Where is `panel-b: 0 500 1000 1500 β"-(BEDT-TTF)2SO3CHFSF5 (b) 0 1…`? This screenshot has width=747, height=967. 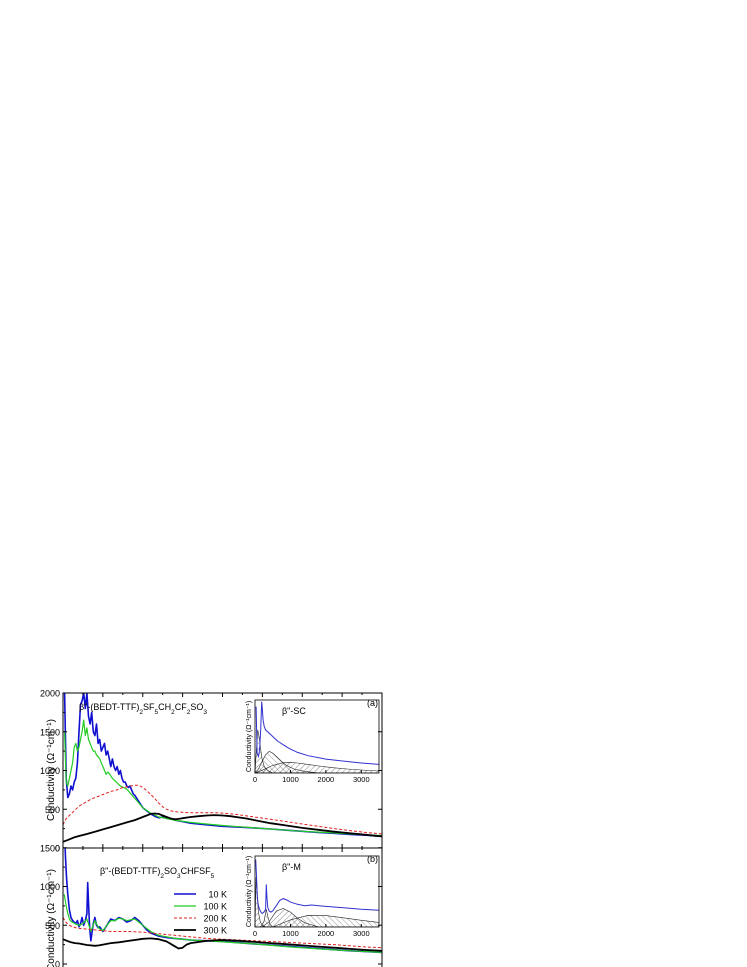
panel-b: 0 500 1000 1500 β"-(BEDT-TTF)2SO3CHFSF5 (b) 0 1… is located at coordinates (211, 905).